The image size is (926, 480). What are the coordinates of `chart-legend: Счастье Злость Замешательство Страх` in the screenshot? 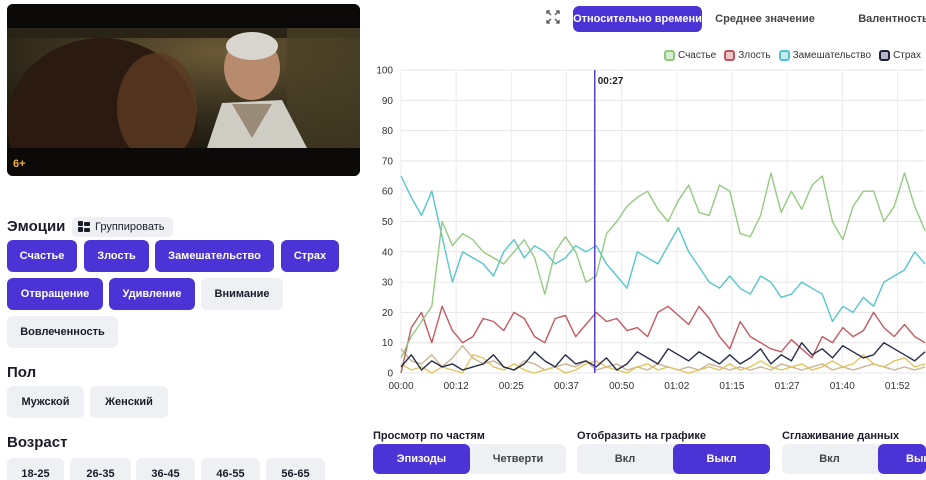 It's located at (792, 55).